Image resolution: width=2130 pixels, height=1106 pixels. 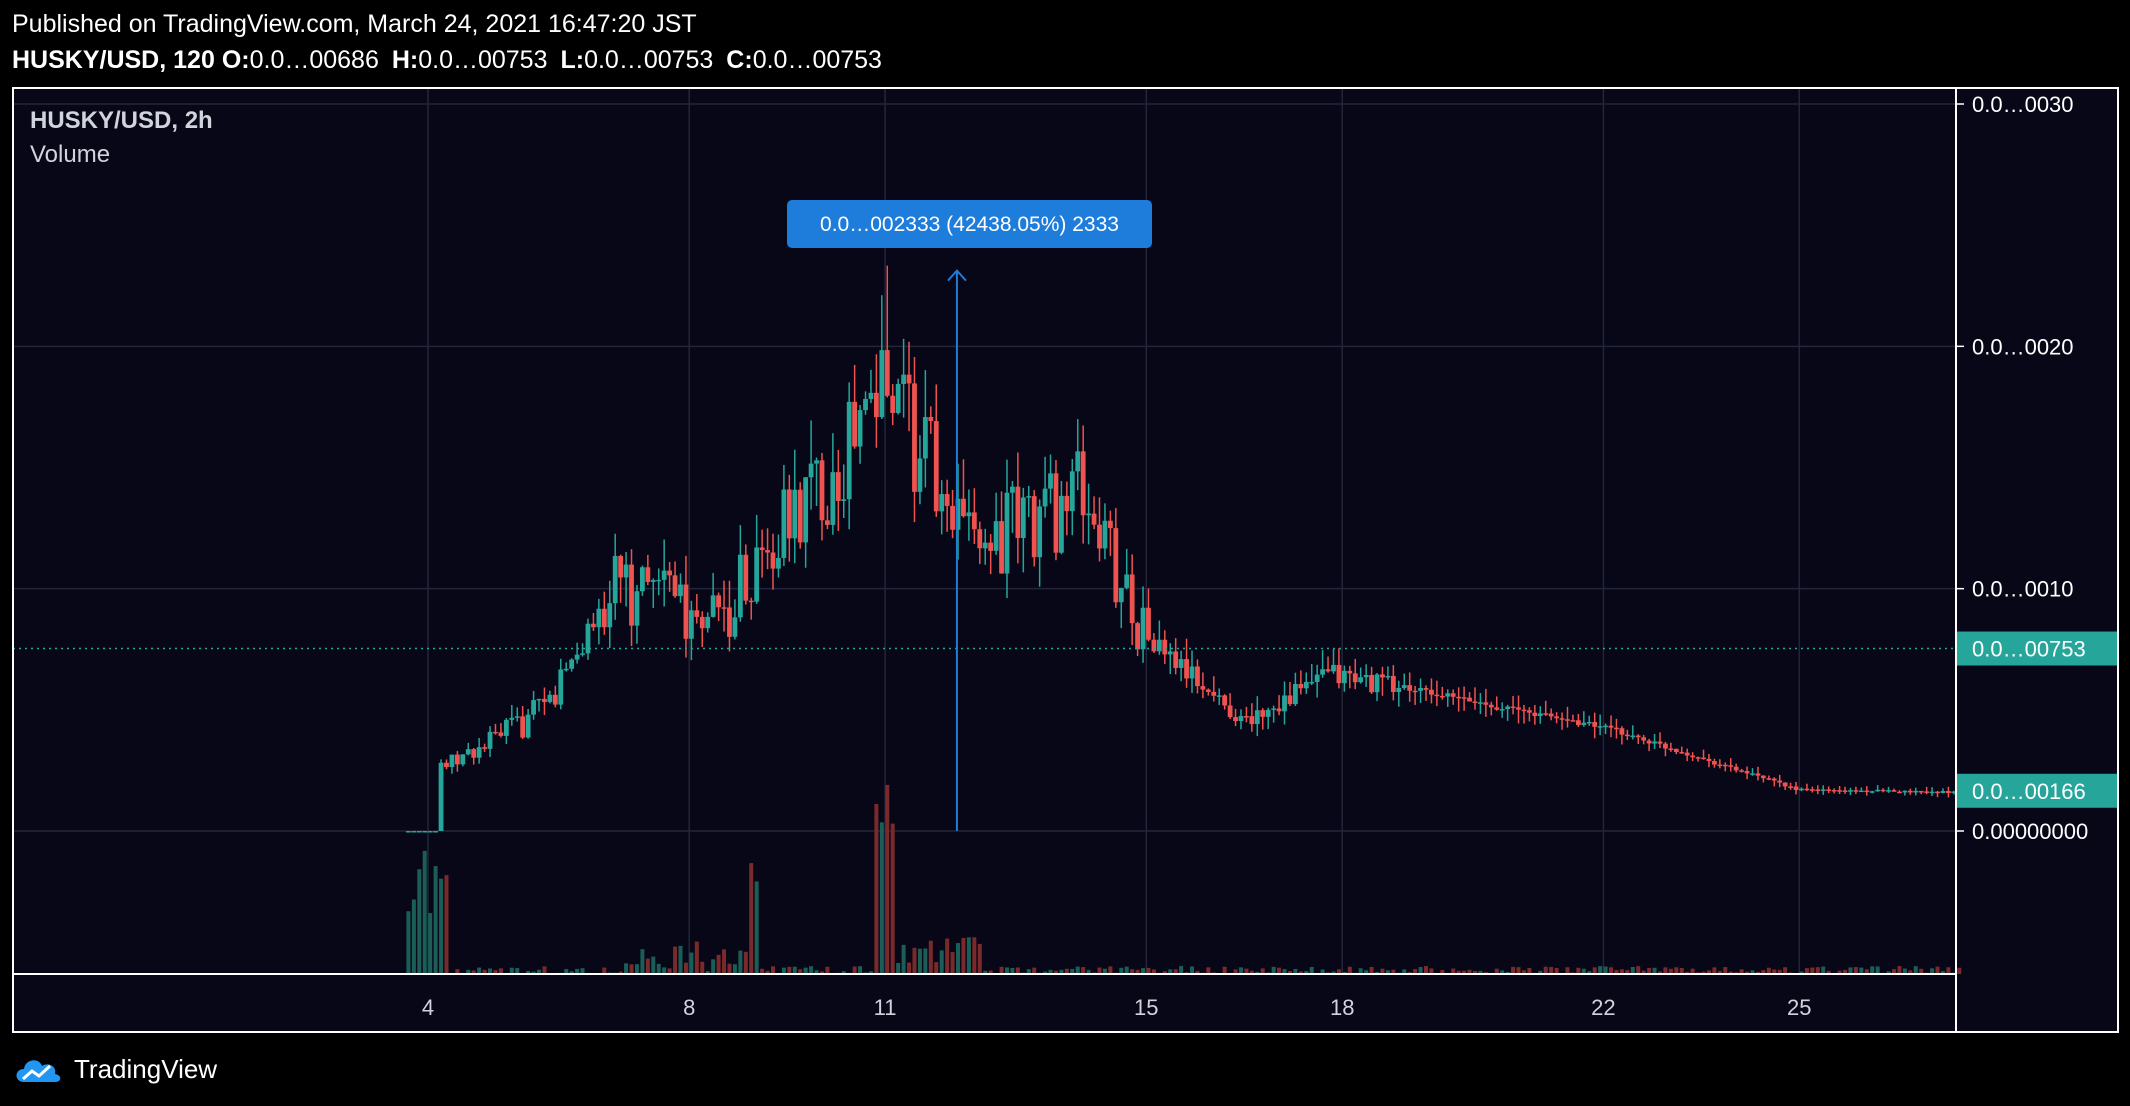 I want to click on price-axis: 0.00000000 0.0…0010 0.0…0020 0.0…0030, so click(x=2022, y=468).